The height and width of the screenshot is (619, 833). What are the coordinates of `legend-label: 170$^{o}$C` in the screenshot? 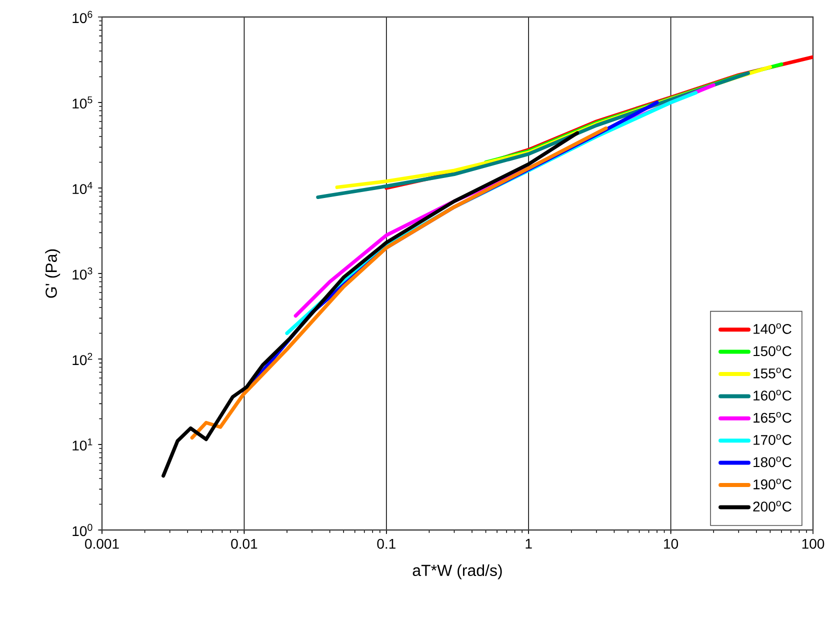 It's located at (773, 439).